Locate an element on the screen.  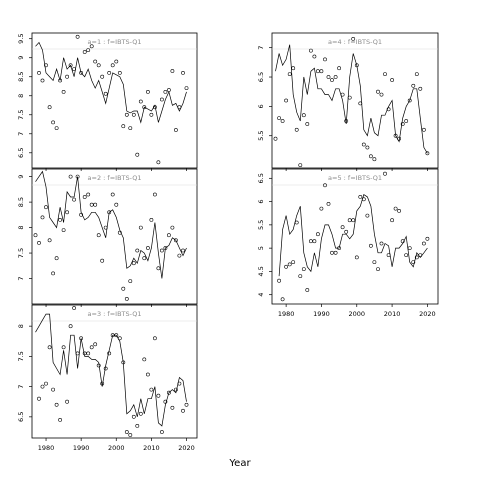
panel-5-y-tick-label: 5.5 is located at coordinates (261, 225).